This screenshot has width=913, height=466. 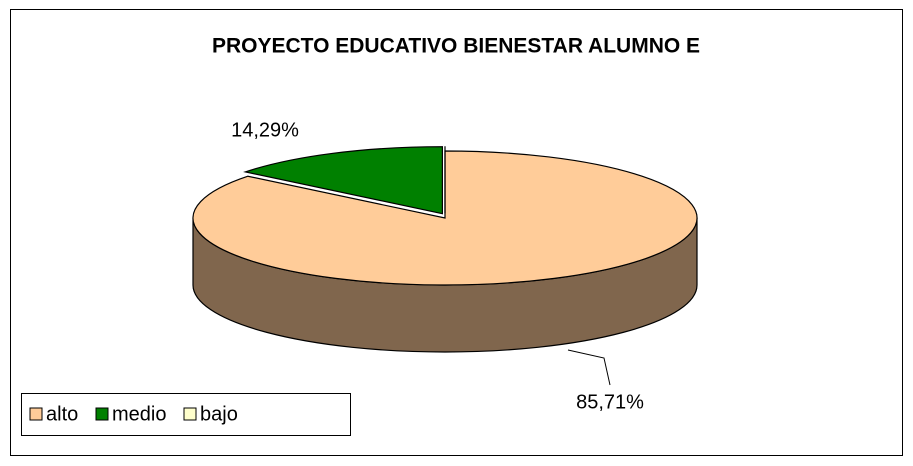 What do you see at coordinates (62, 414) in the screenshot?
I see `legend-label: alto` at bounding box center [62, 414].